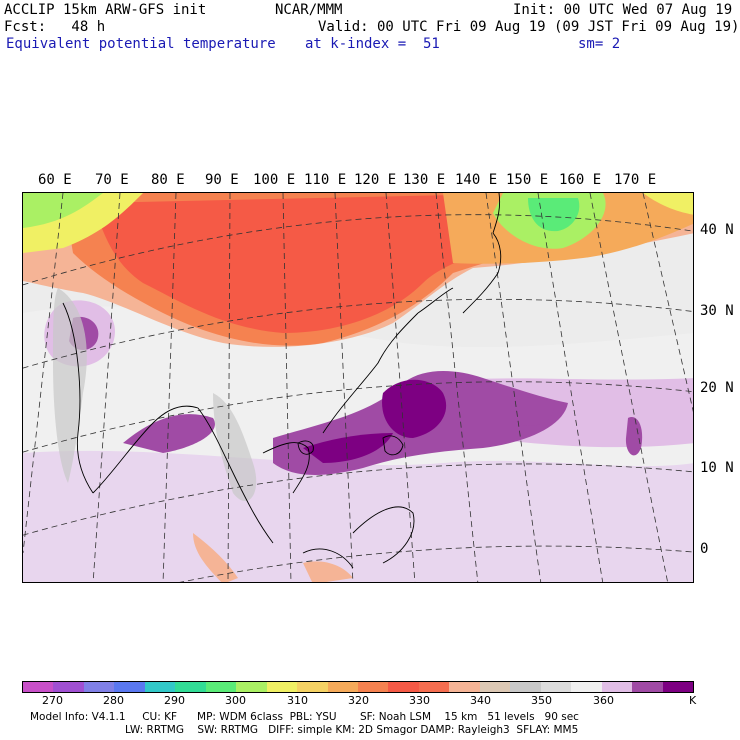 The height and width of the screenshot is (740, 740). What do you see at coordinates (717, 311) in the screenshot?
I see `lat-label: 30 N` at bounding box center [717, 311].